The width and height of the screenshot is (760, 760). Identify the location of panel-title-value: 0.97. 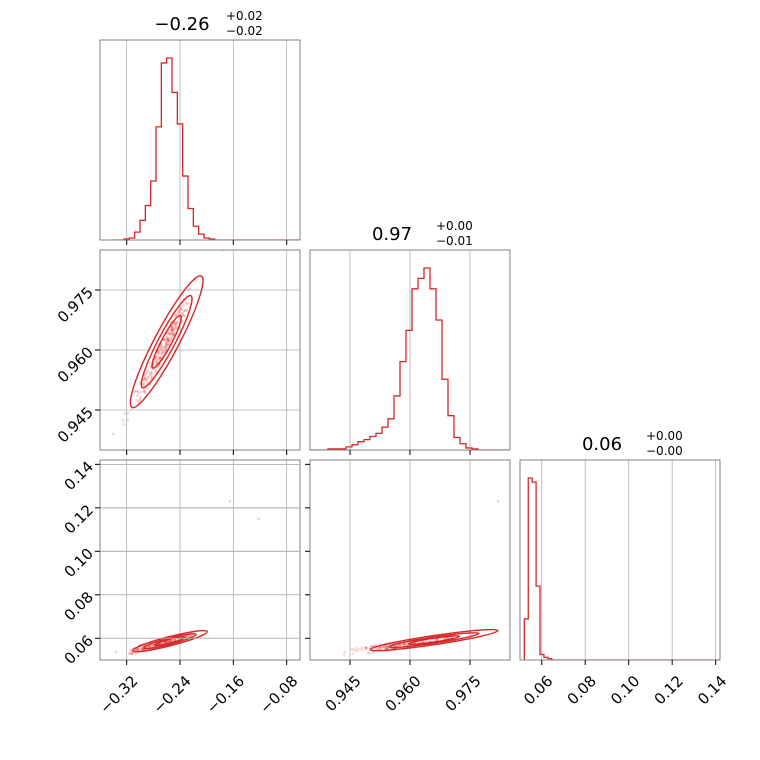
(392, 234).